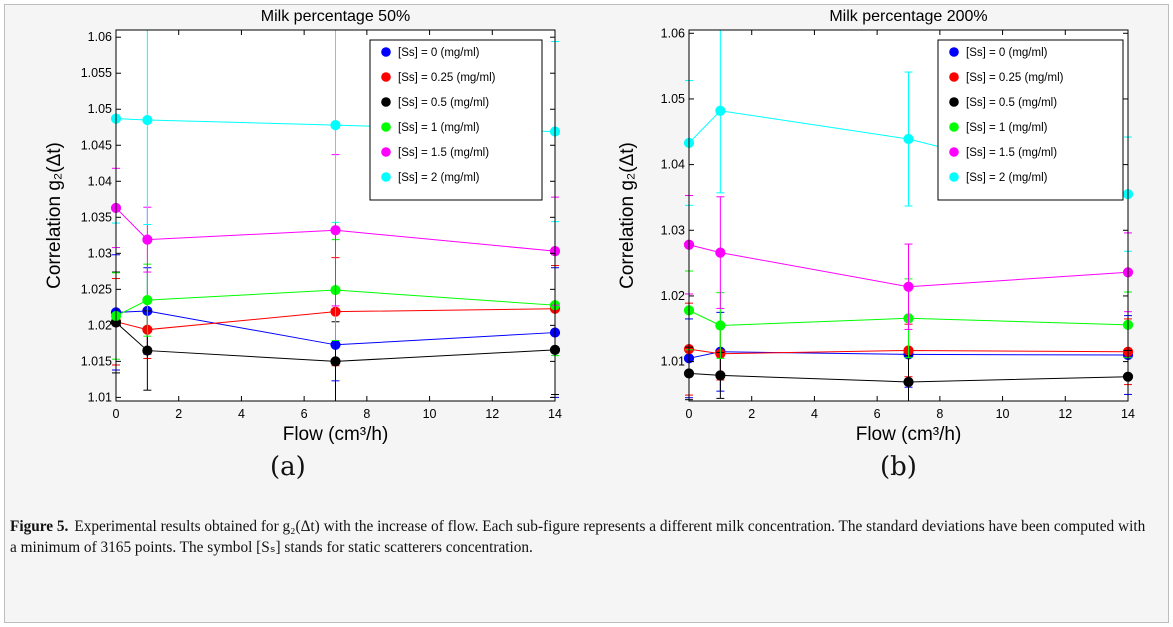 The width and height of the screenshot is (1173, 627). Describe the element at coordinates (96, 217) in the screenshot. I see `y-tick-label: 1.035` at that location.